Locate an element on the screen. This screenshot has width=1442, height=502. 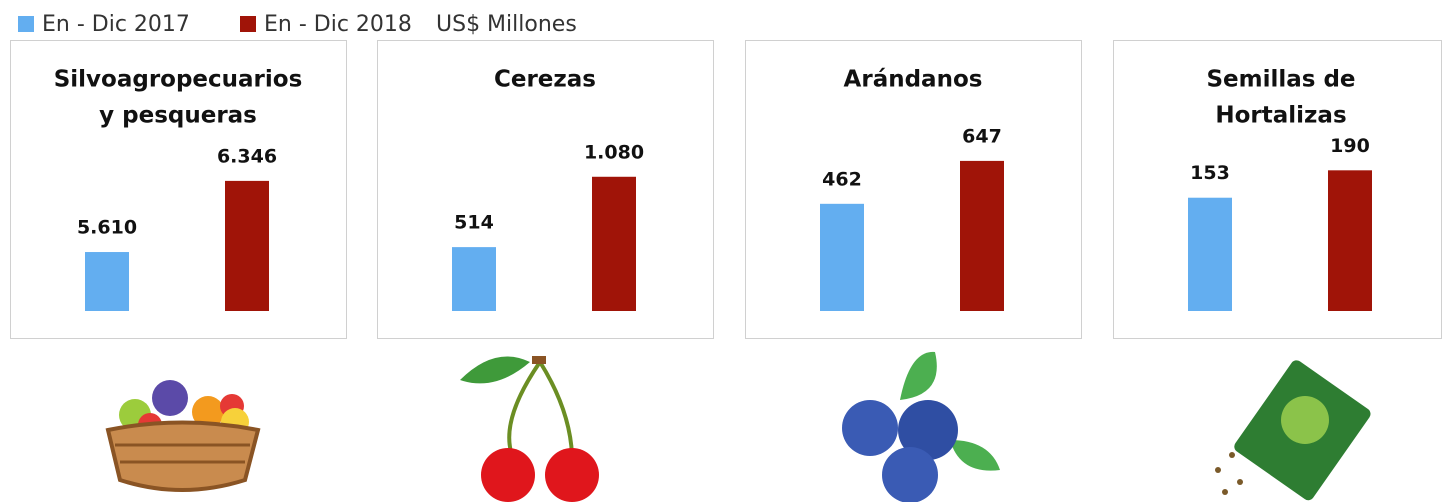
seed-packet-icon is located at coordinates (1293, 430).